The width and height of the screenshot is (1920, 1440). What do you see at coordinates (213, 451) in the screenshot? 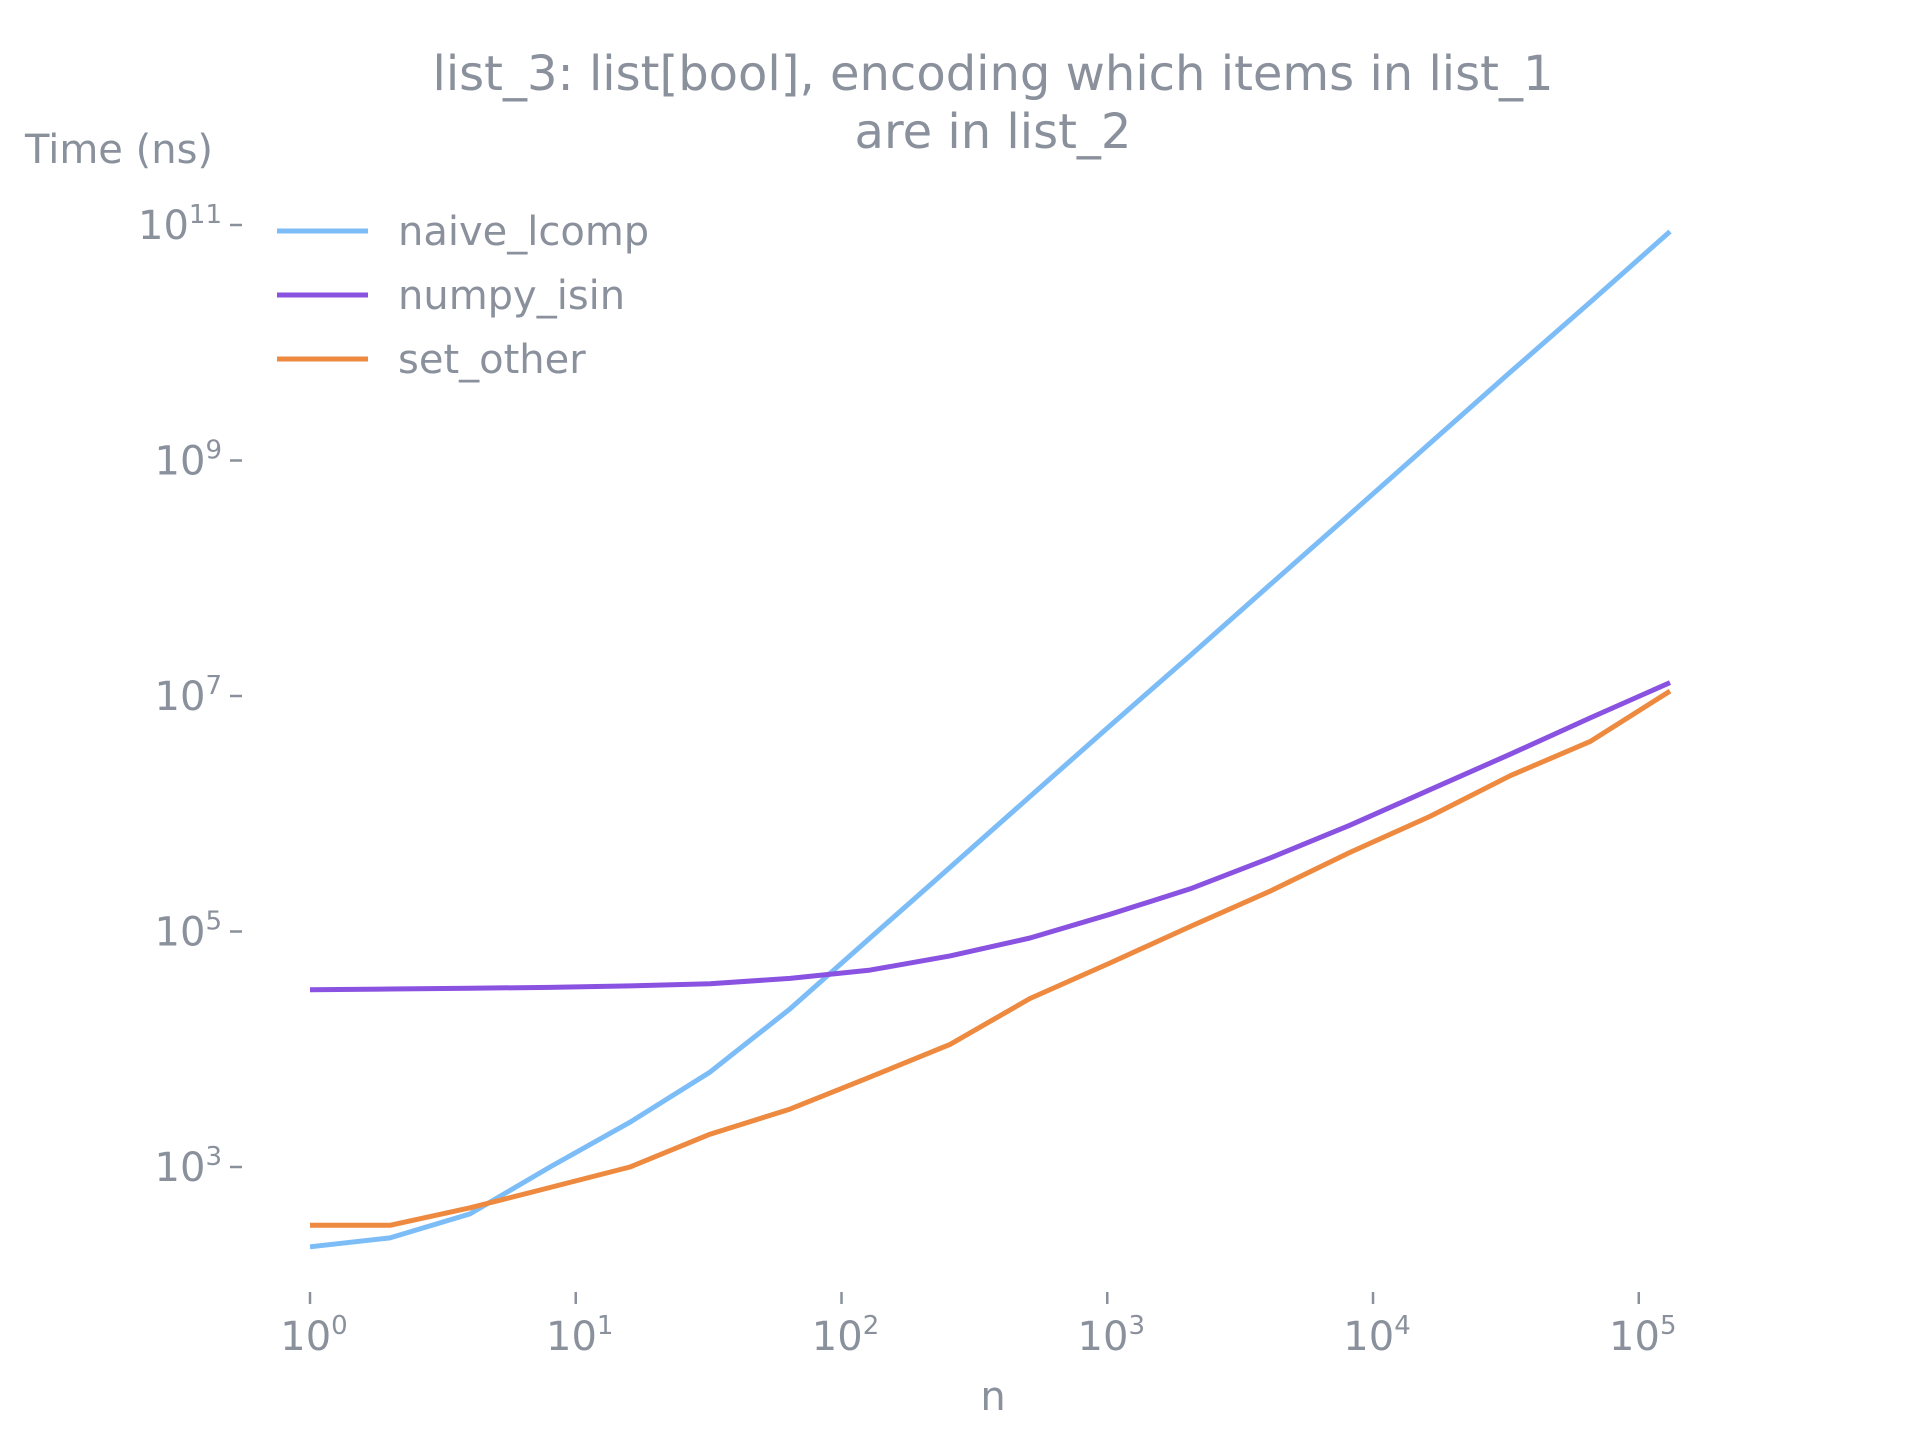
I see `y-tick-label-exponent: 9` at bounding box center [213, 451].